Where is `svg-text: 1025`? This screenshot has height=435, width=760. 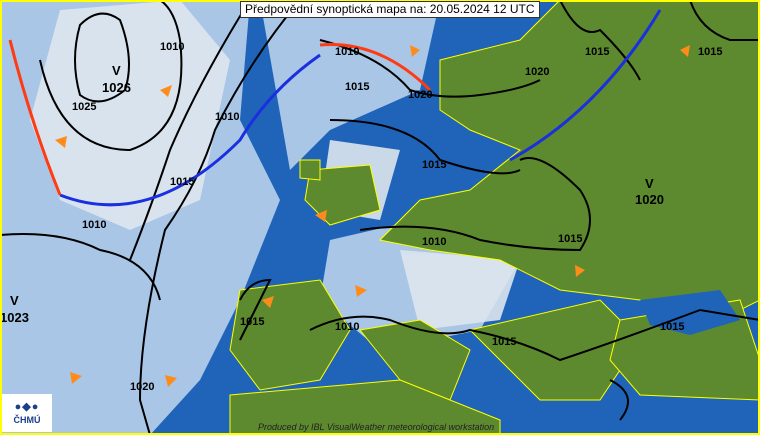 svg-text: 1025 is located at coordinates (84, 107).